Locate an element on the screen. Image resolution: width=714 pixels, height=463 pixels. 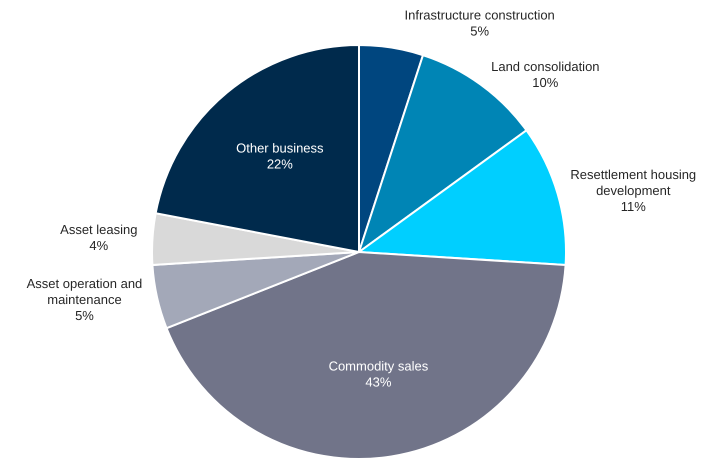
data-label: 4% is located at coordinates (99, 246).